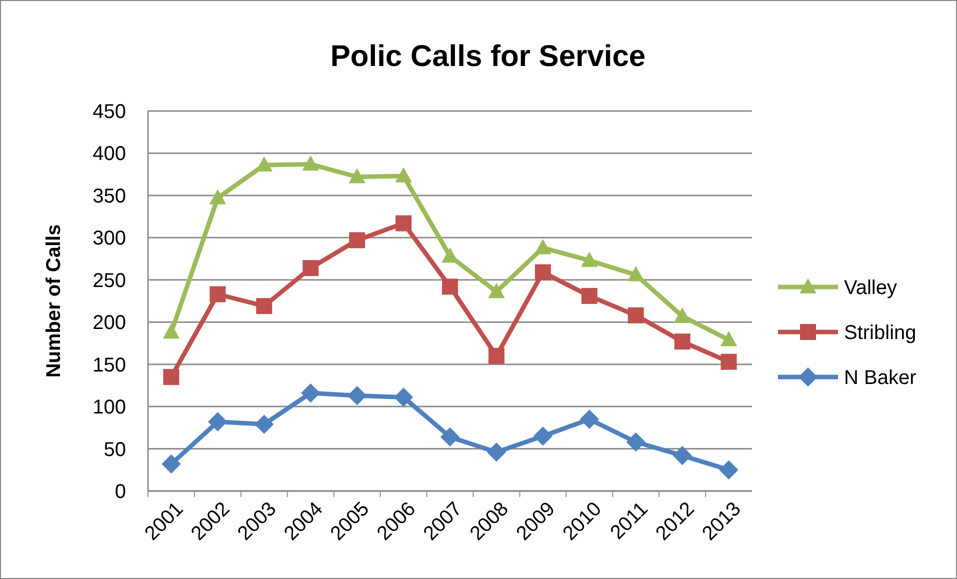 This screenshot has height=579, width=957. Describe the element at coordinates (109, 239) in the screenshot. I see `y-tick-label: 300` at that location.